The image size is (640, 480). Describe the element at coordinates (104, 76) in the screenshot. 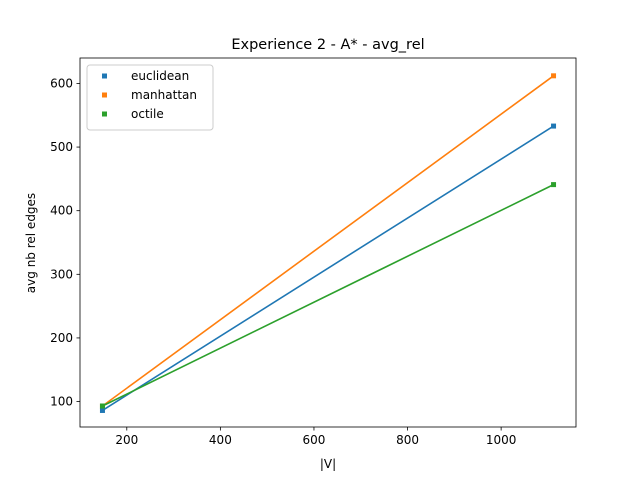

I see `legend-marker-euclidean` at that location.